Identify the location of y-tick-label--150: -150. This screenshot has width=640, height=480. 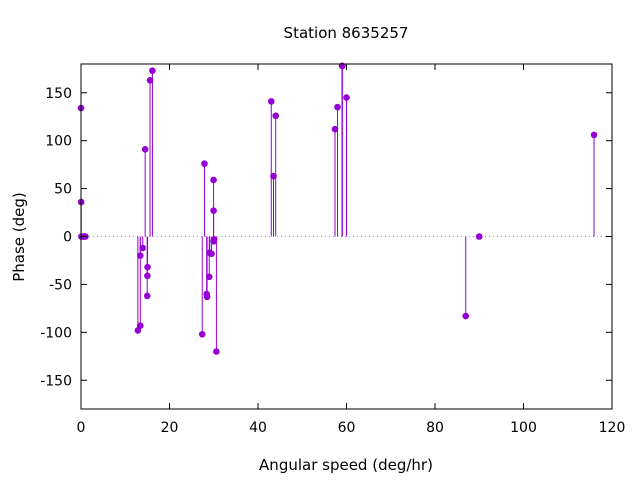
(56, 381).